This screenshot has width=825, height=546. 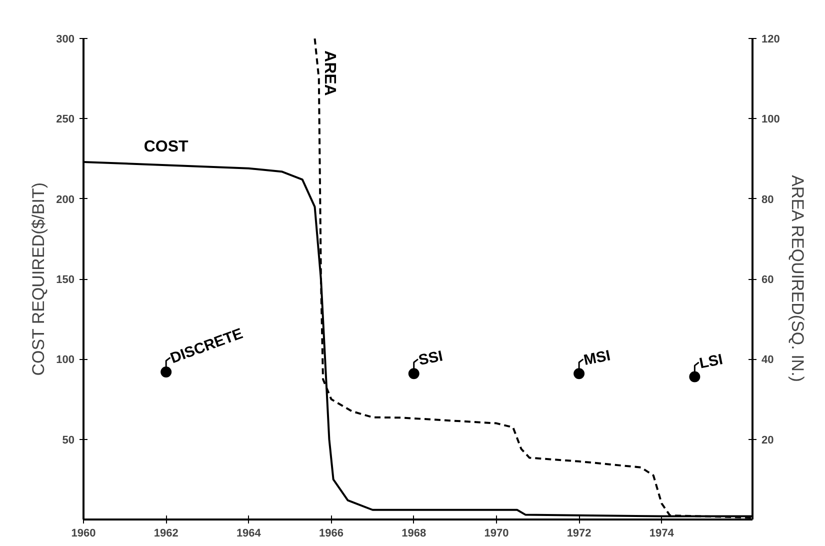 What do you see at coordinates (65, 200) in the screenshot?
I see `y-tick-label: 200` at bounding box center [65, 200].